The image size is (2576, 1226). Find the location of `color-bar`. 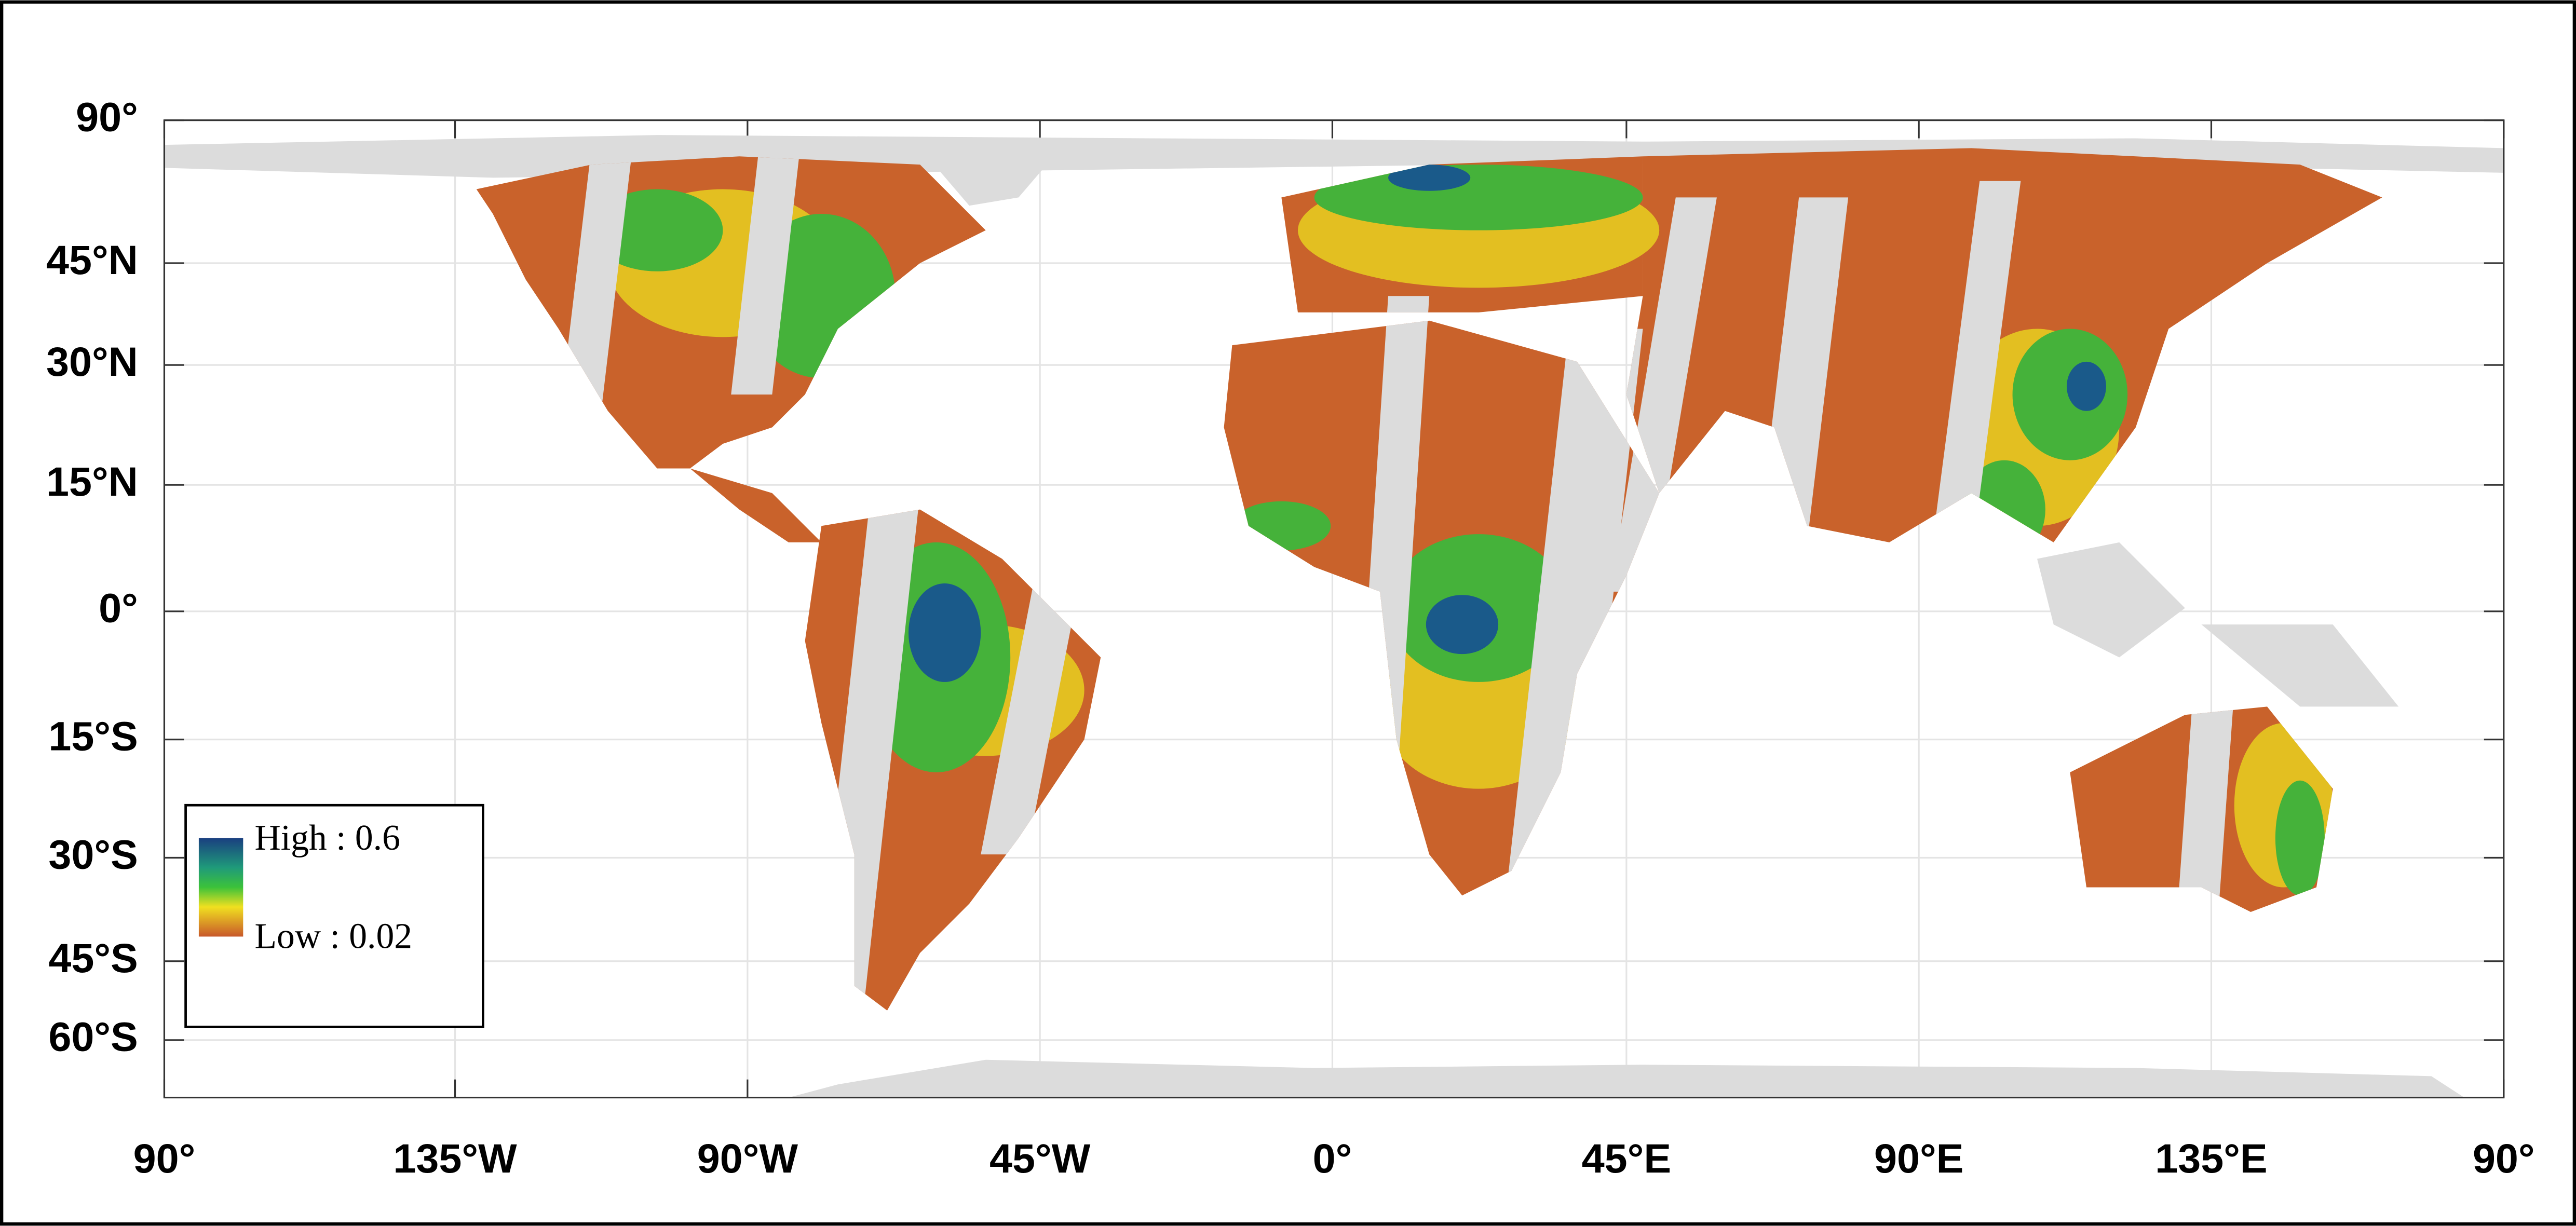

color-bar is located at coordinates (220, 887).